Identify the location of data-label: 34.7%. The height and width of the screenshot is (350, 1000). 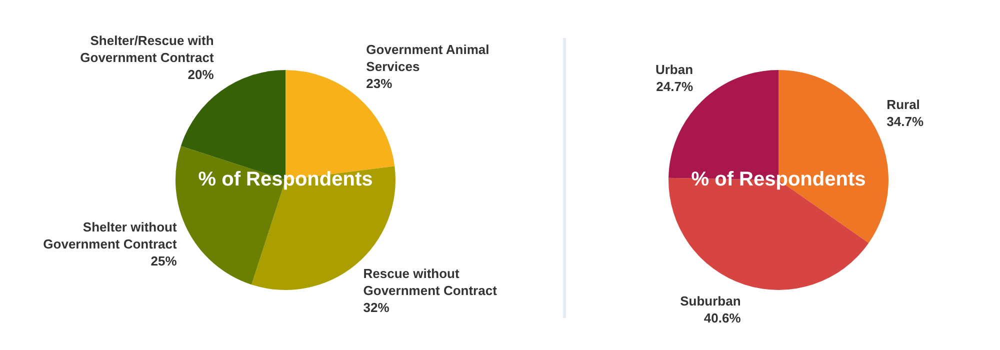
(905, 121).